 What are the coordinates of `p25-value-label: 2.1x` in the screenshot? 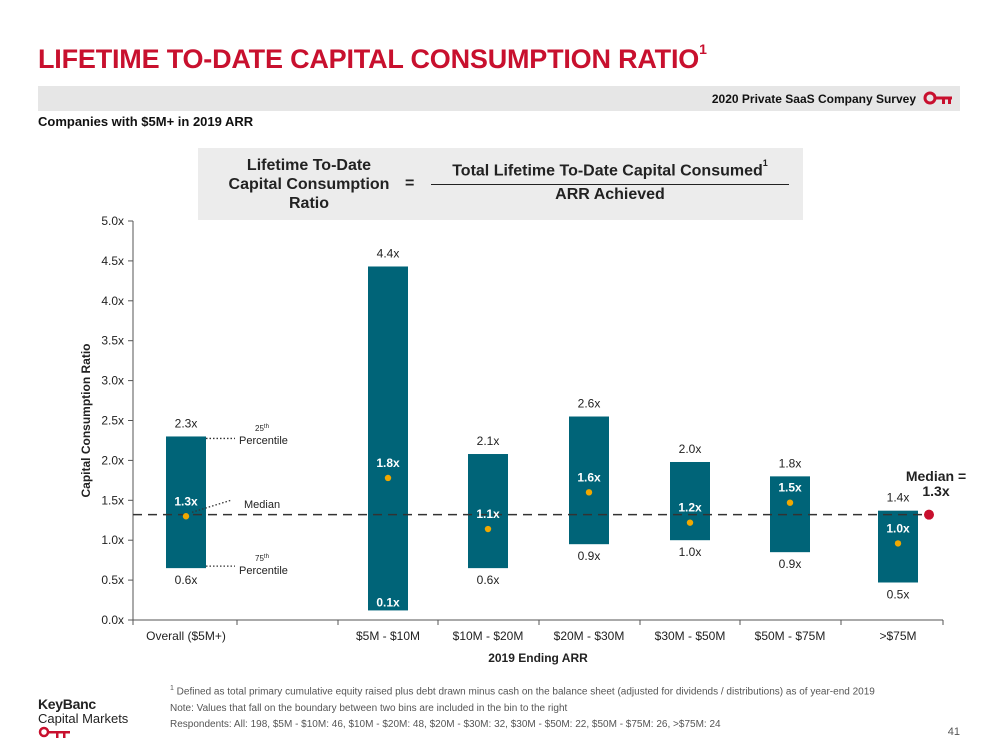 It's located at (488, 441).